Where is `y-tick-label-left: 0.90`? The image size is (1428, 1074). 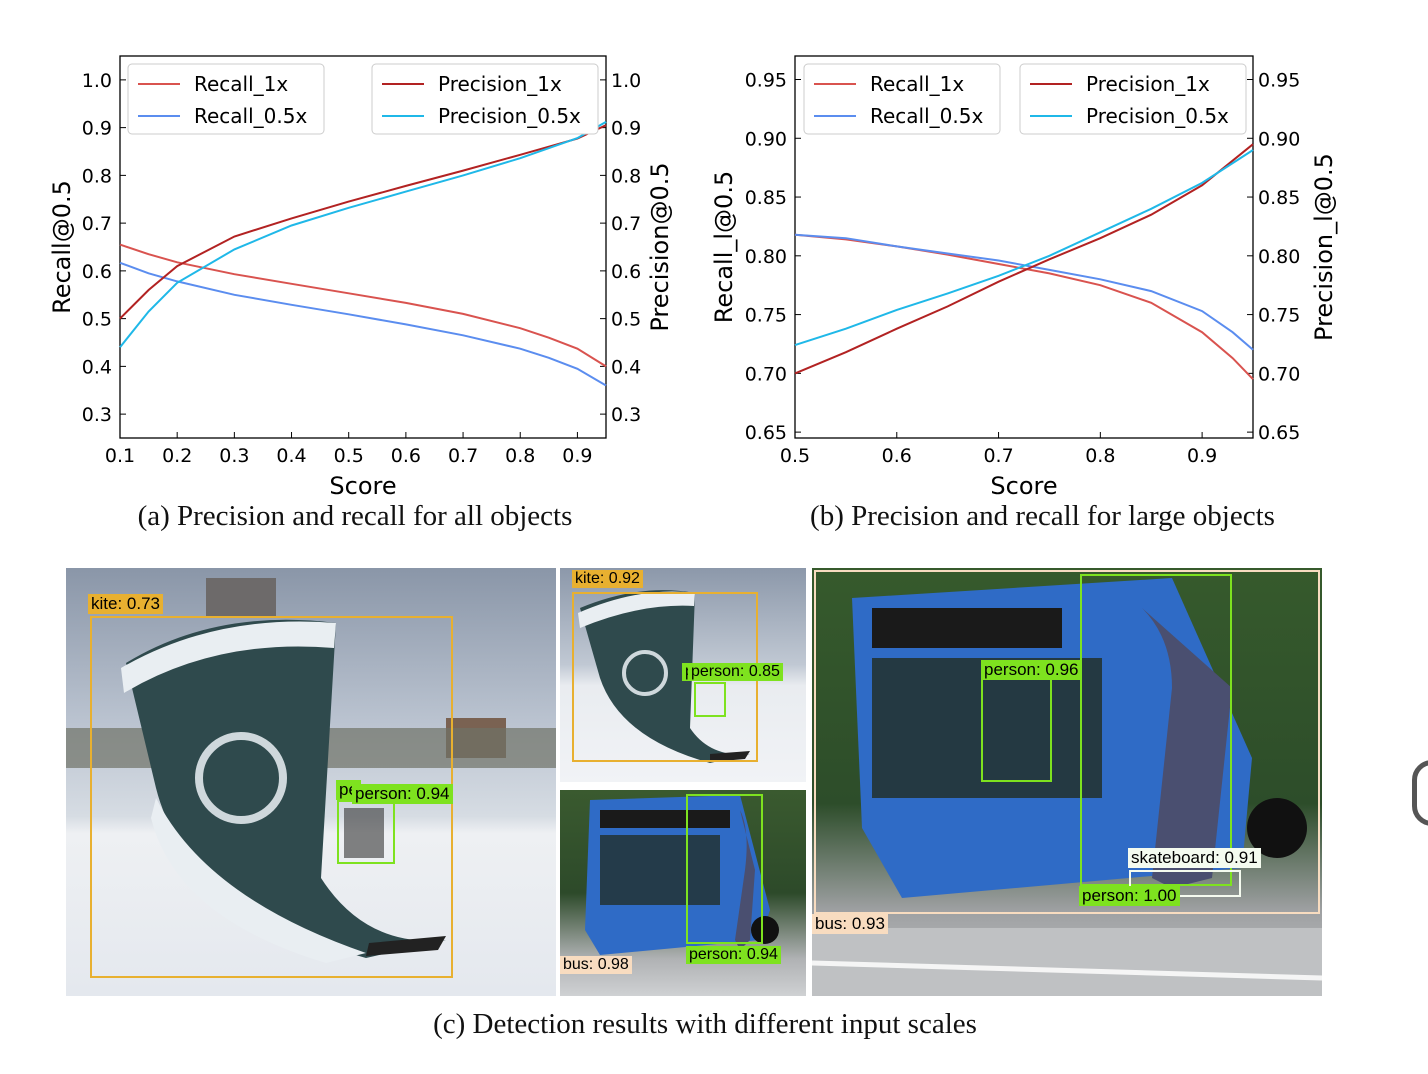 y-tick-label-left: 0.90 is located at coordinates (766, 139).